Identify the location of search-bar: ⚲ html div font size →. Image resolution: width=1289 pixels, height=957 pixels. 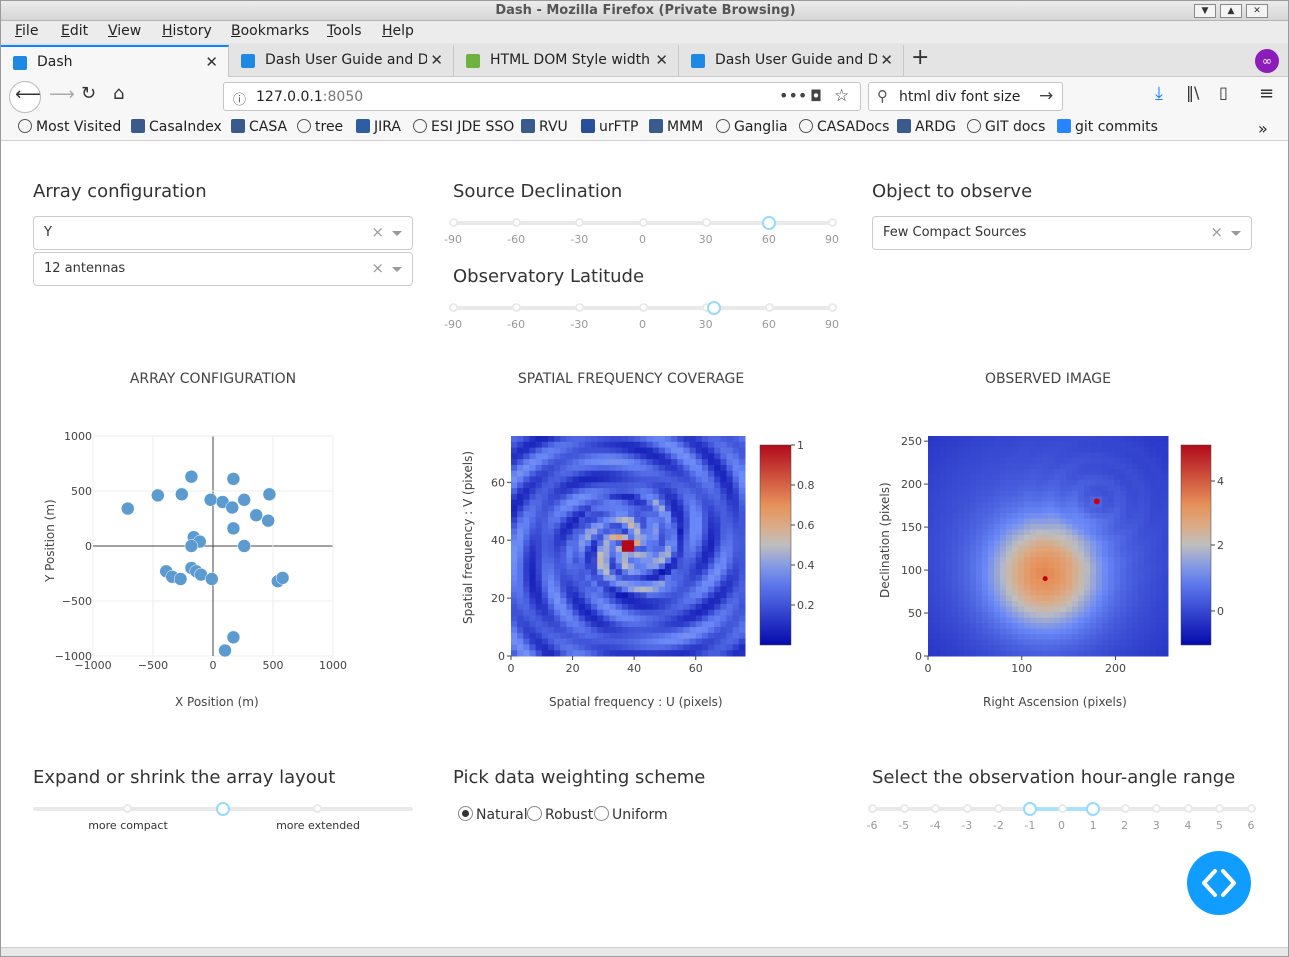
(965, 96).